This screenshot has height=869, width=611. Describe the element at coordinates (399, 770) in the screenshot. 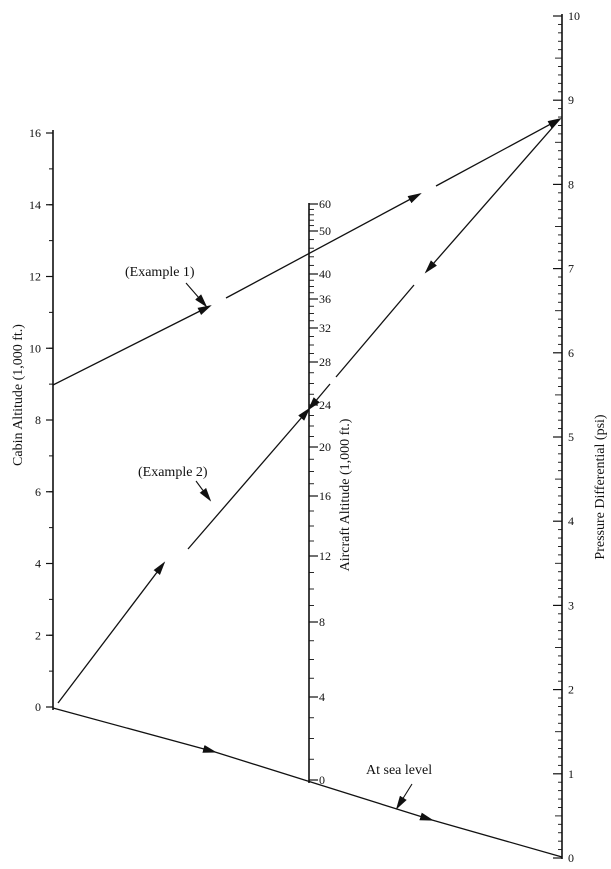

I see `sea-level-label: At sea level` at that location.